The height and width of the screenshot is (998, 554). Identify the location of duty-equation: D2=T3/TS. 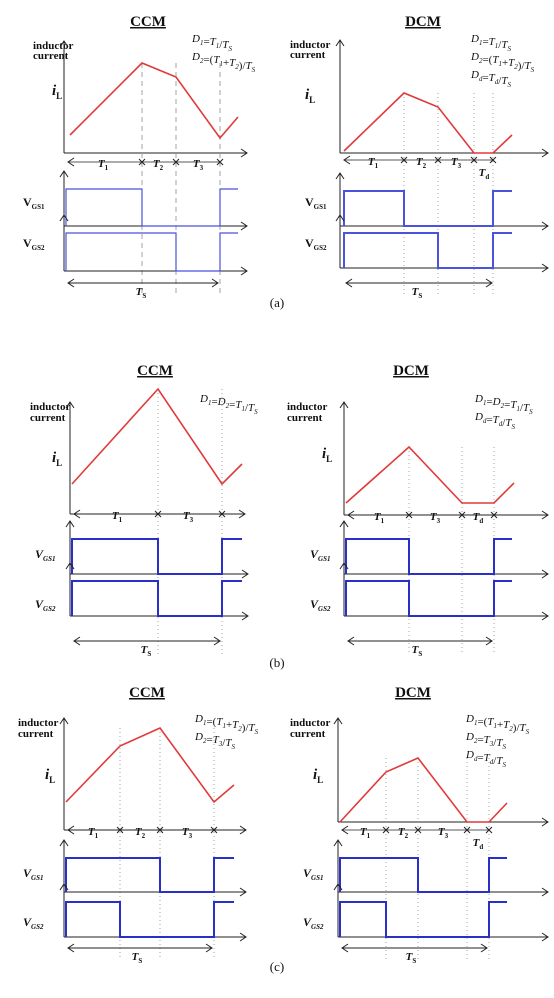
(214, 741).